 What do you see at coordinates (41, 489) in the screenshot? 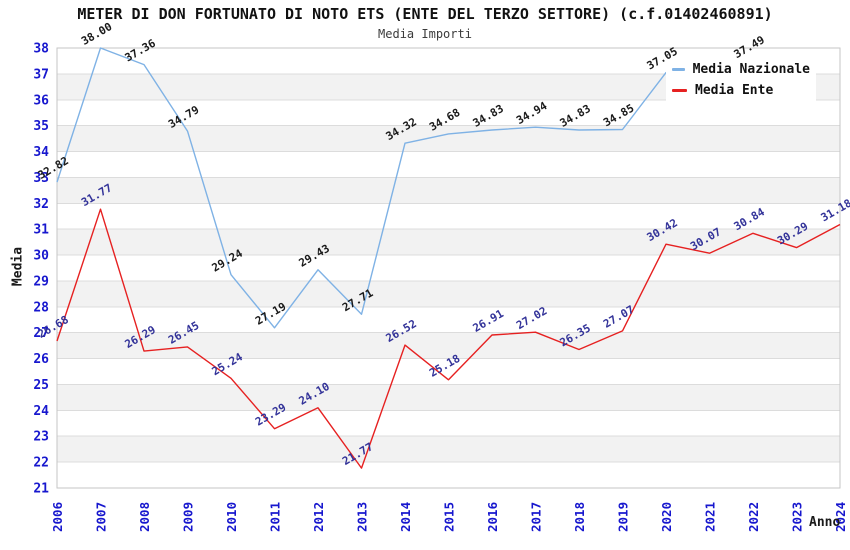
I see `y-tick-label: 21` at bounding box center [41, 489].